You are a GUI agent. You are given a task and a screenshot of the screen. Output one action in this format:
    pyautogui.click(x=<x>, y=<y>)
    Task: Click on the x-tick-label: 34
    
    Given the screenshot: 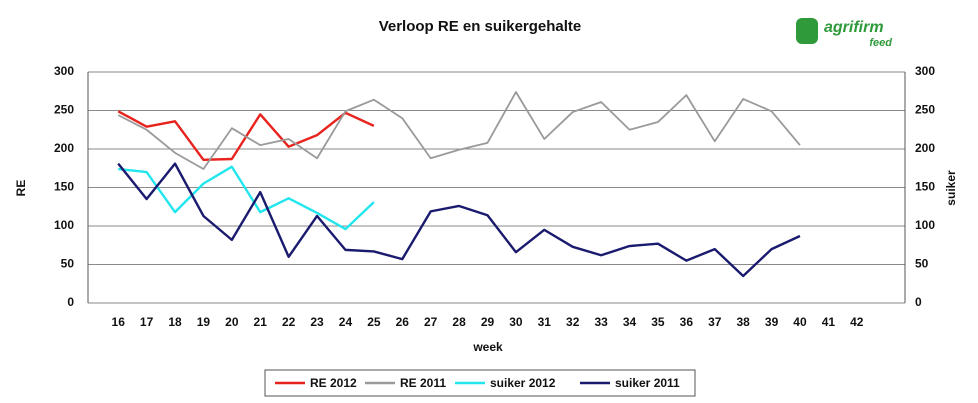 What is the action you would take?
    pyautogui.click(x=630, y=322)
    